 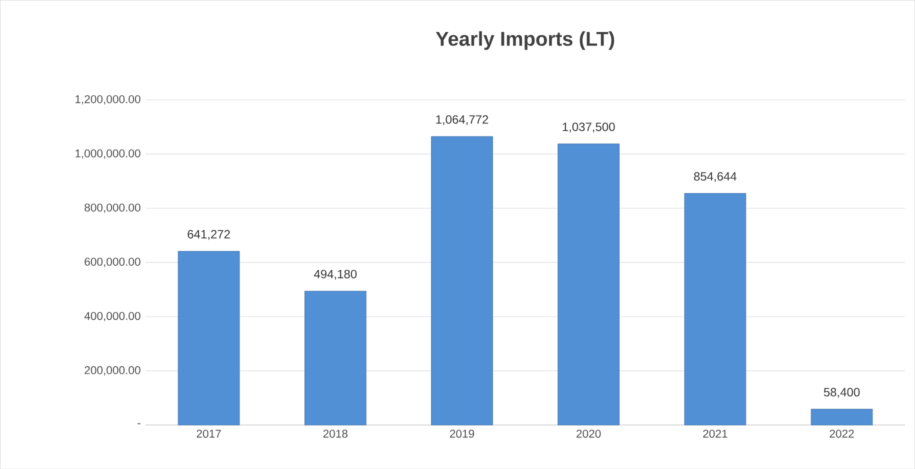 I want to click on x-tick-label: 2020, so click(x=588, y=434).